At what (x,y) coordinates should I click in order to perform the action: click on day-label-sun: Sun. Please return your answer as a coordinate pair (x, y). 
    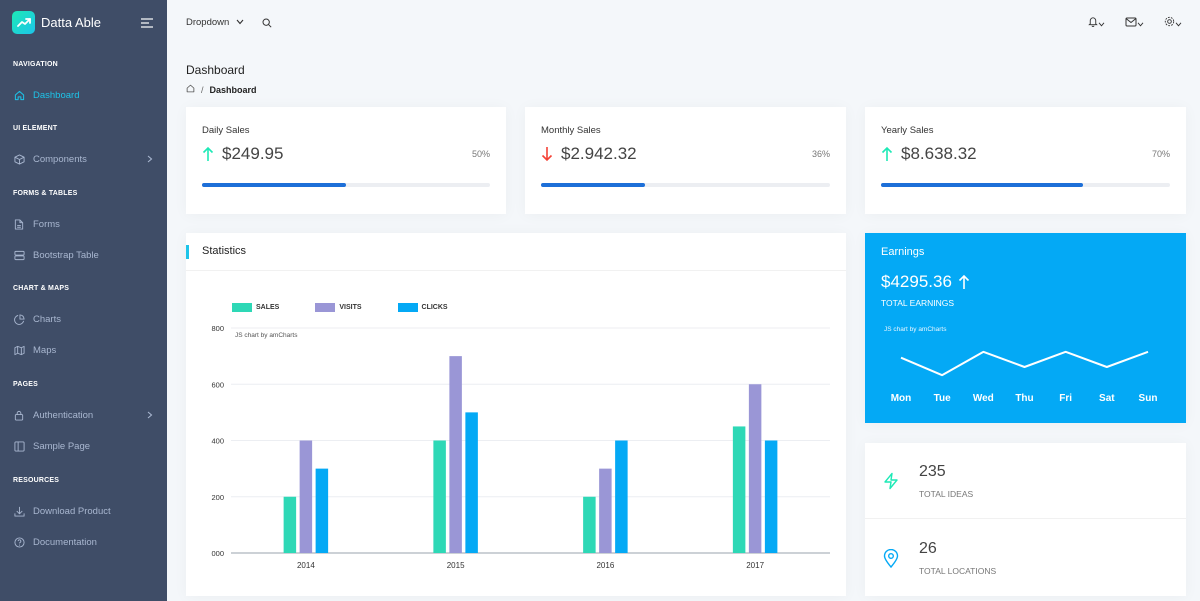
    Looking at the image, I should click on (1148, 398).